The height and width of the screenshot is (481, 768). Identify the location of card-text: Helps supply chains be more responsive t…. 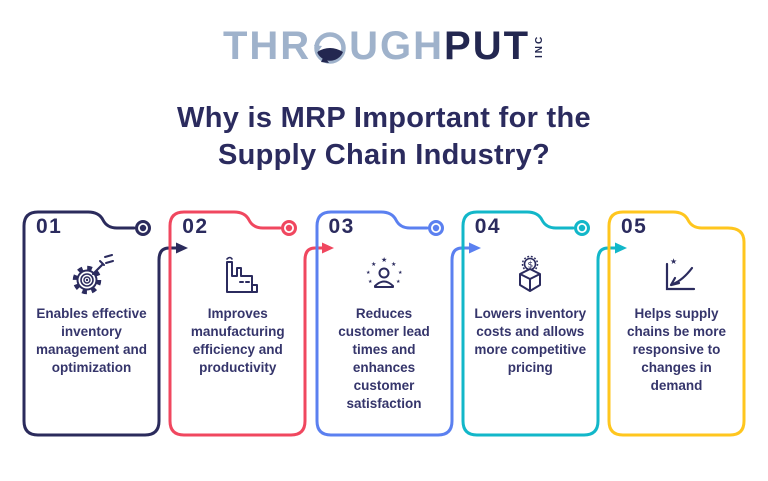
(676, 349).